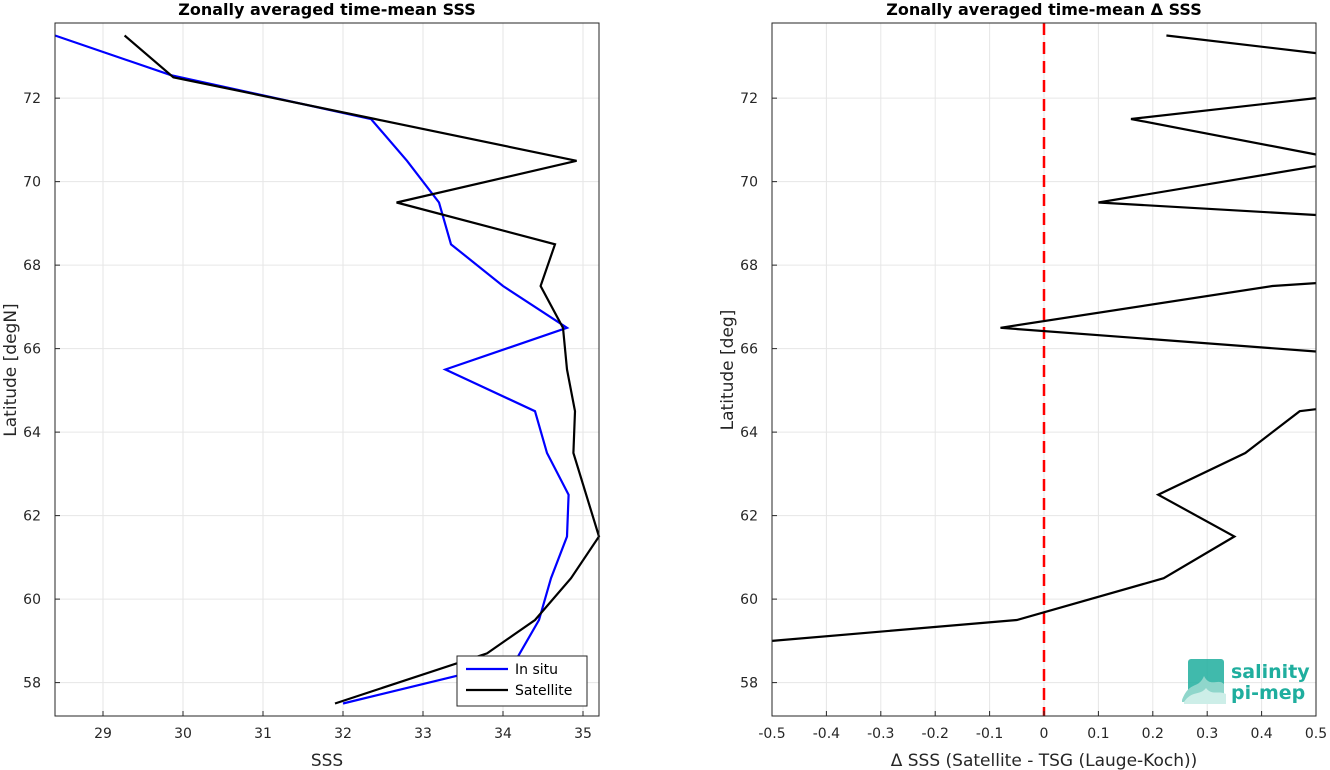 Image resolution: width=1330 pixels, height=770 pixels. What do you see at coordinates (1261, 734) in the screenshot?
I see `x-tick-label: 0.4` at bounding box center [1261, 734].